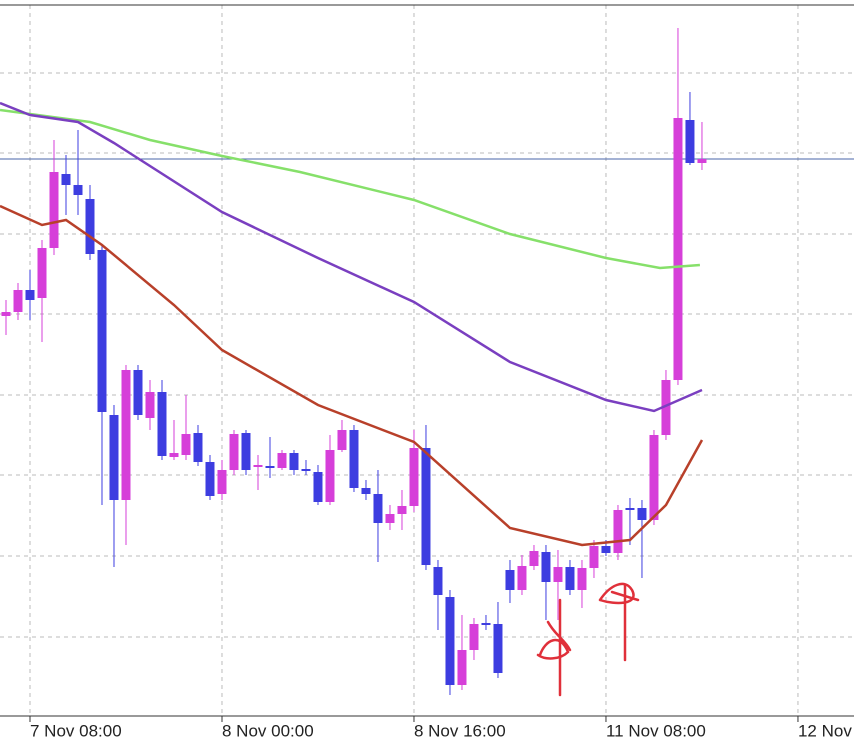  I want to click on x-tick-label: 8 Nov 16:00, so click(460, 730).